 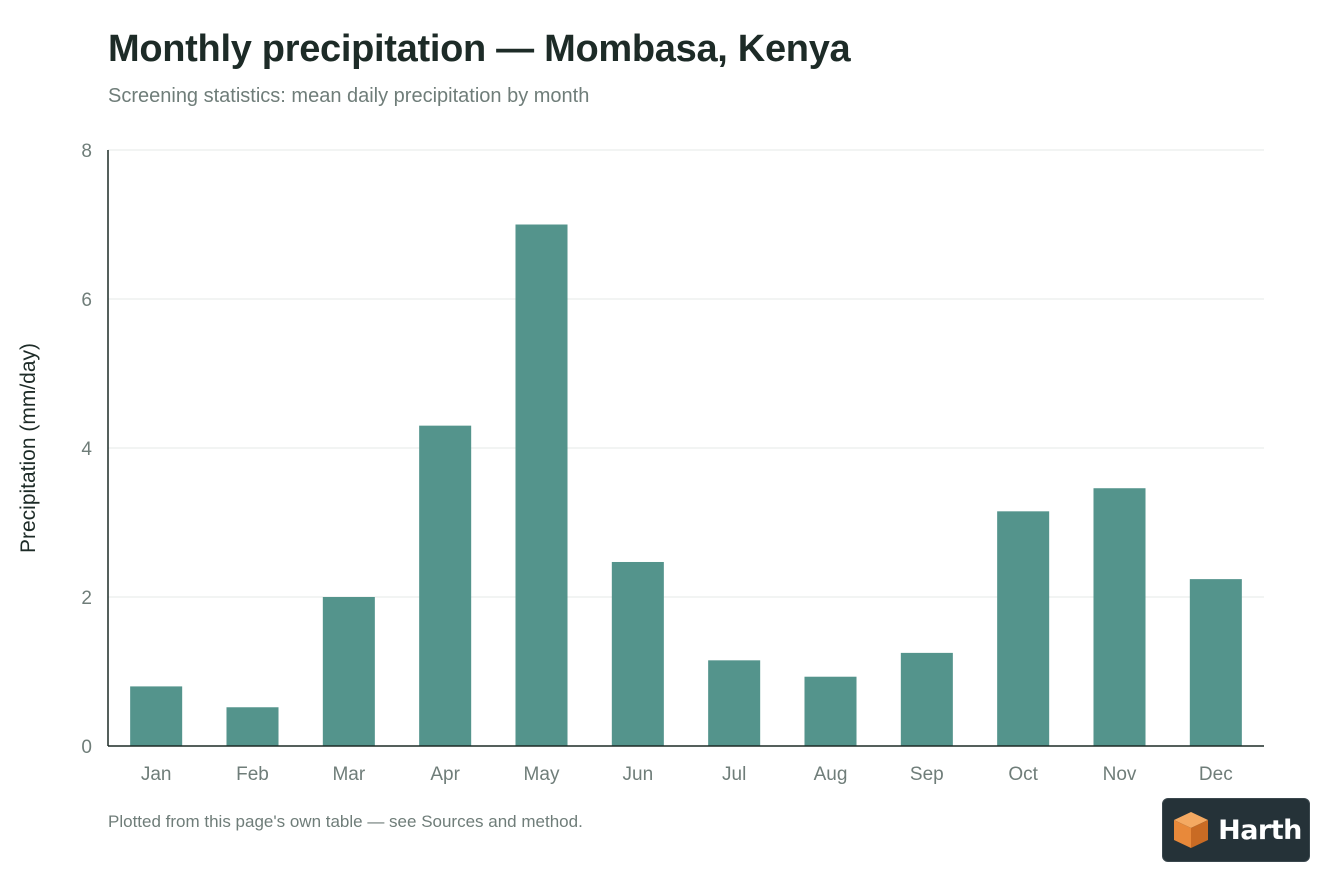 I want to click on chart-title: Monthly precipitation — Mombasa, Kenya, so click(x=479, y=49).